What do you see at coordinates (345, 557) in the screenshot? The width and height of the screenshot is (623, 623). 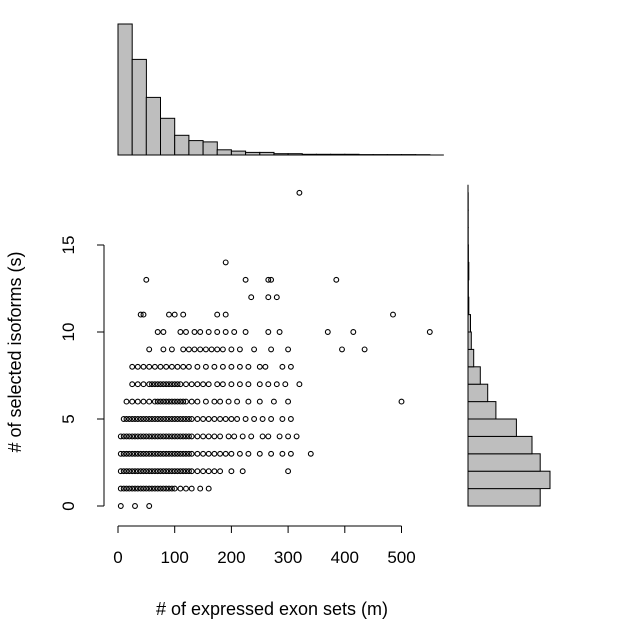 I see `x-tick-label: 400` at bounding box center [345, 557].